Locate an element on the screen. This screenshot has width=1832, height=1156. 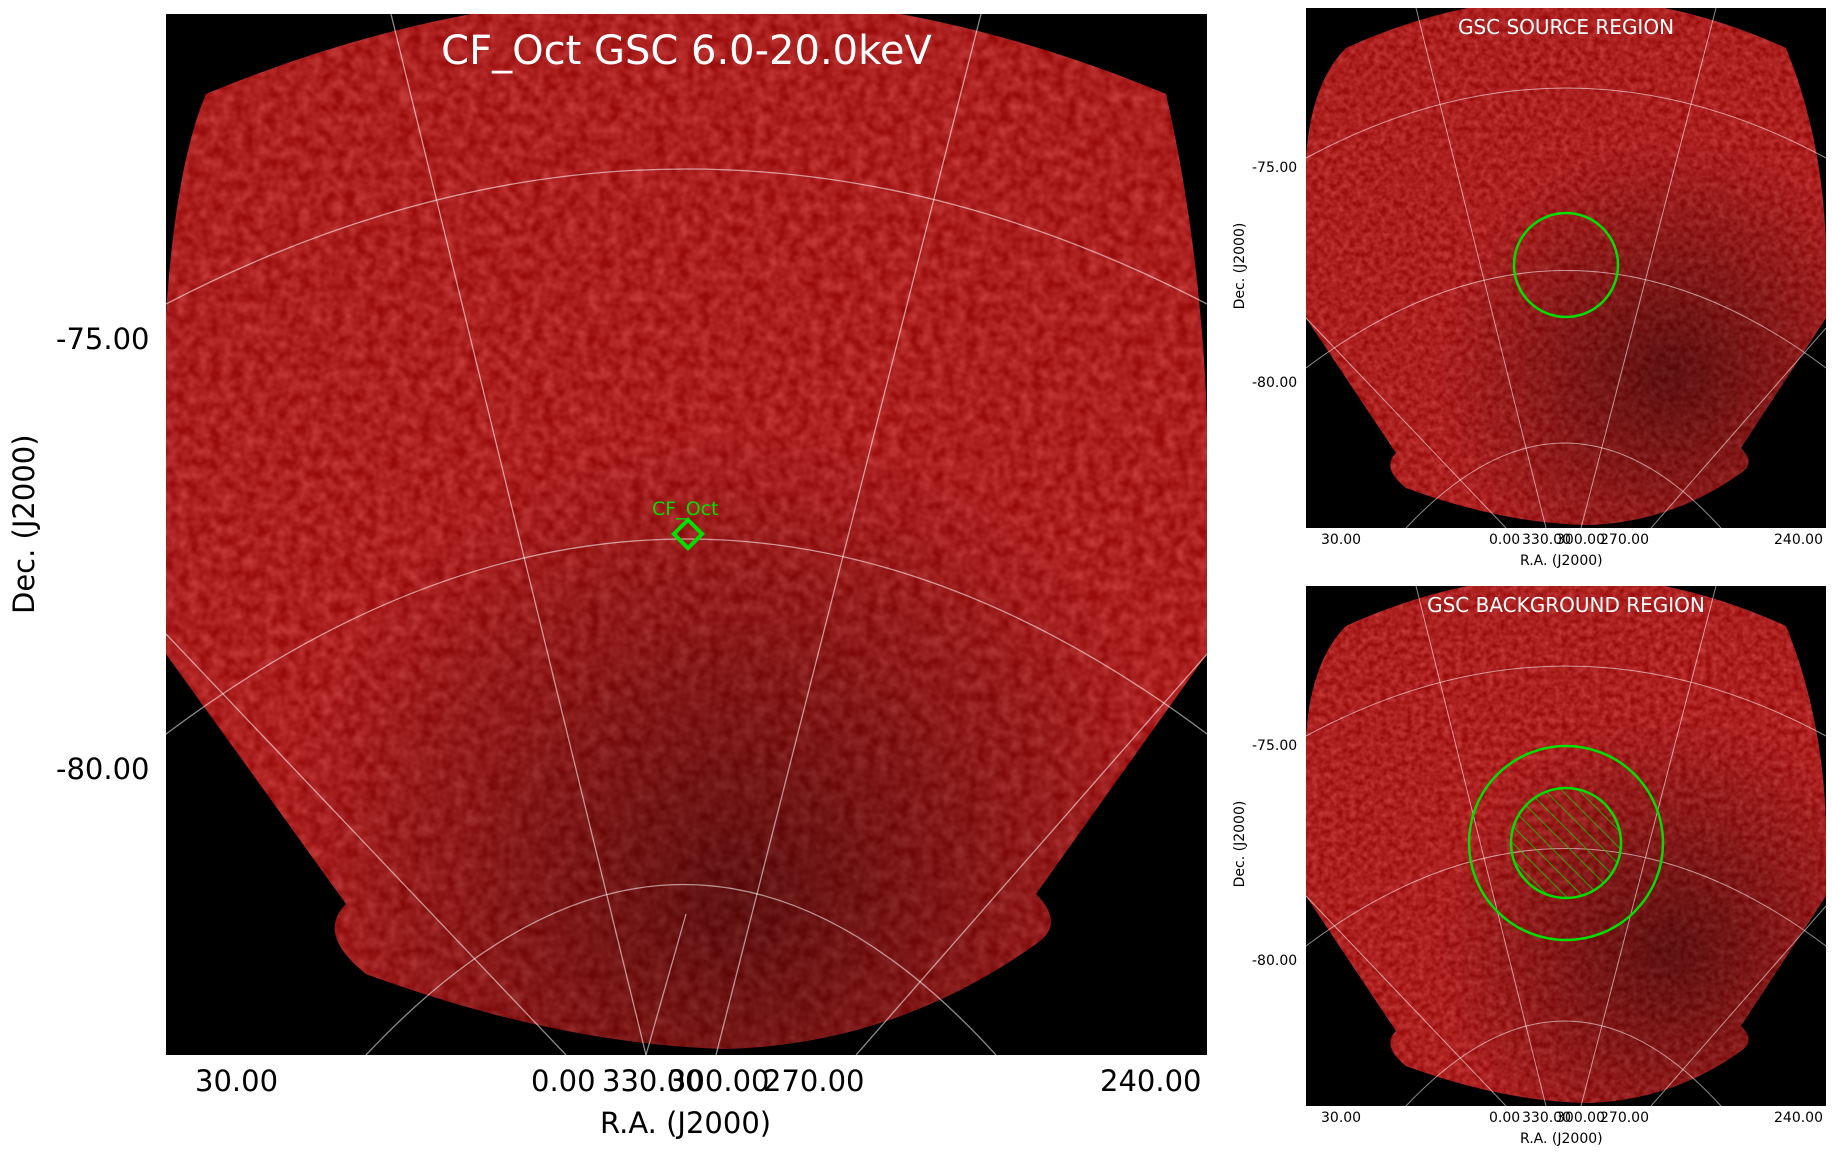
main-xtick-label: 240.00 is located at coordinates (1151, 1081).